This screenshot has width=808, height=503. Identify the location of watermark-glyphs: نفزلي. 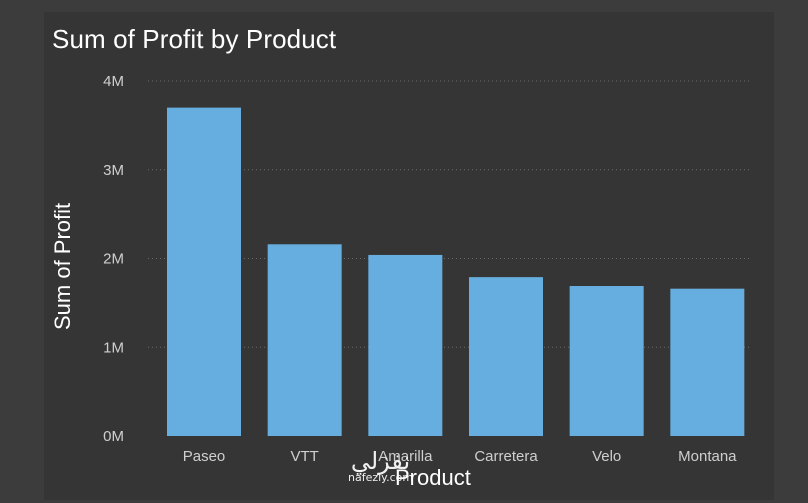
(380, 461).